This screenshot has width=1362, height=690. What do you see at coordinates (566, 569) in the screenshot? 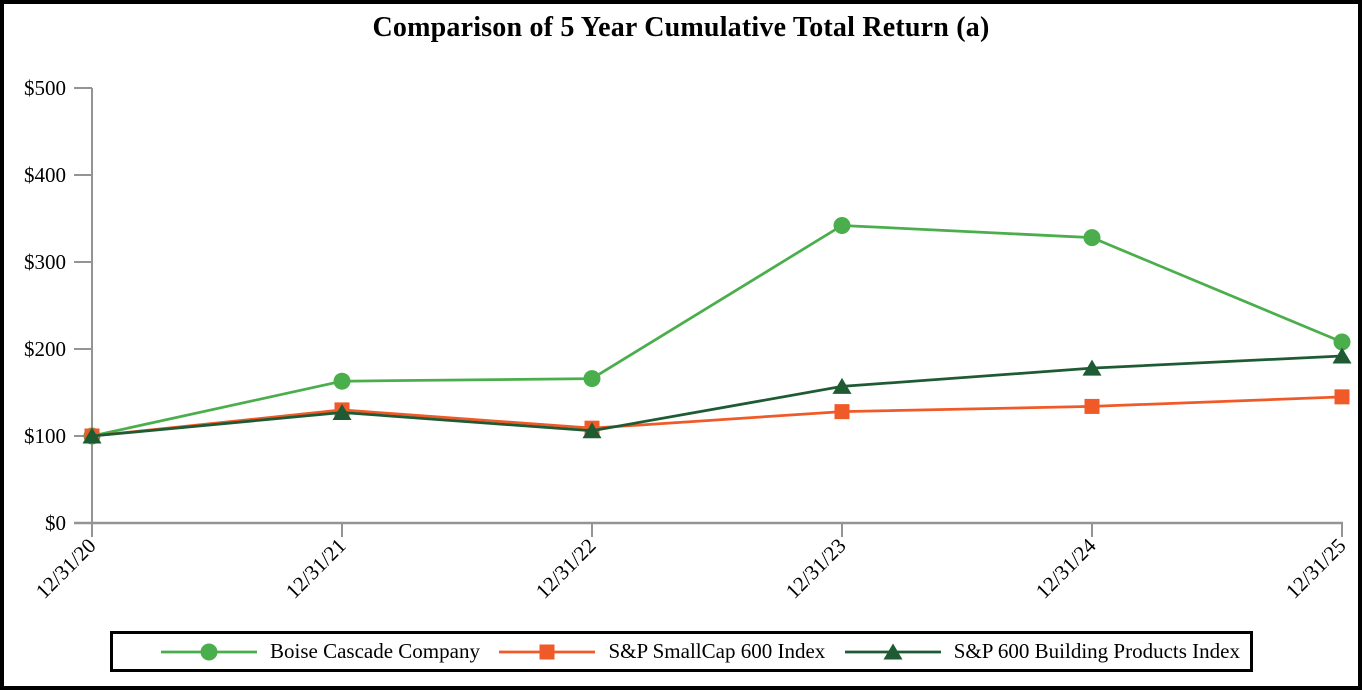
I see `x-axis-tick-label: 12/31/22` at bounding box center [566, 569].